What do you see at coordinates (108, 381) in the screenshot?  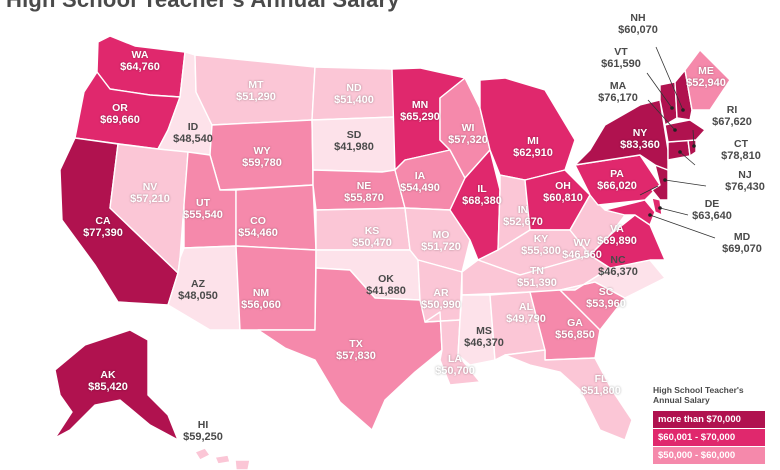 I see `label-ak: AK $85,420` at bounding box center [108, 381].